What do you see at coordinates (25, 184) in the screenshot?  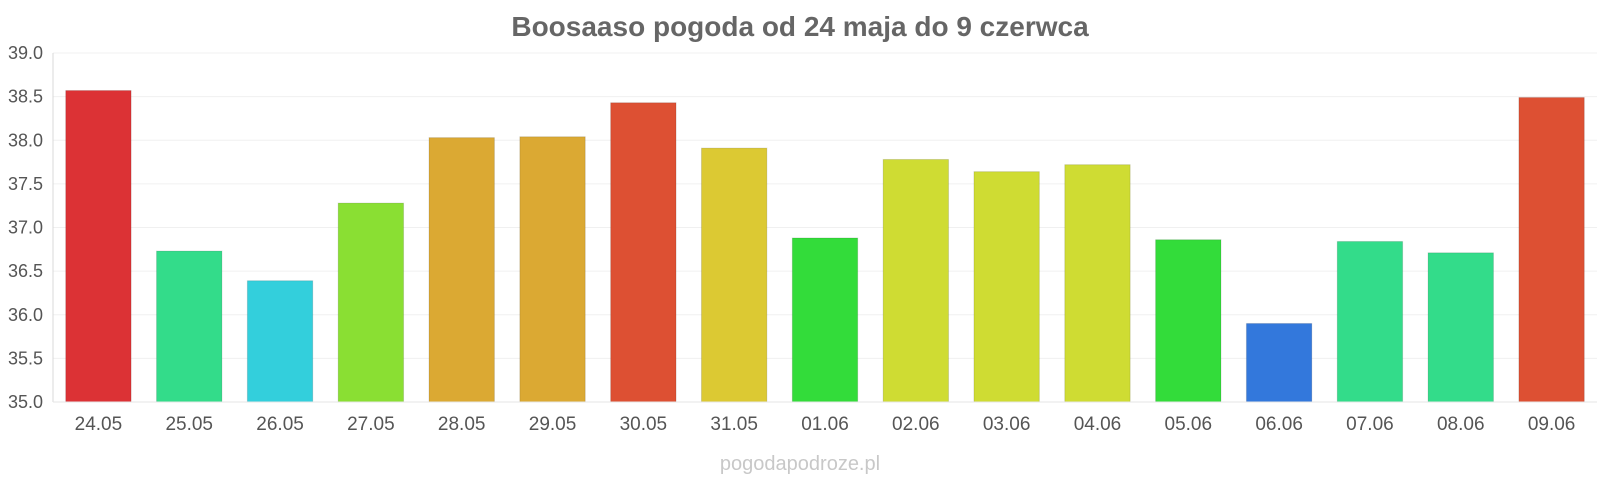 I see `y-tick-label: 37.5` at bounding box center [25, 184].